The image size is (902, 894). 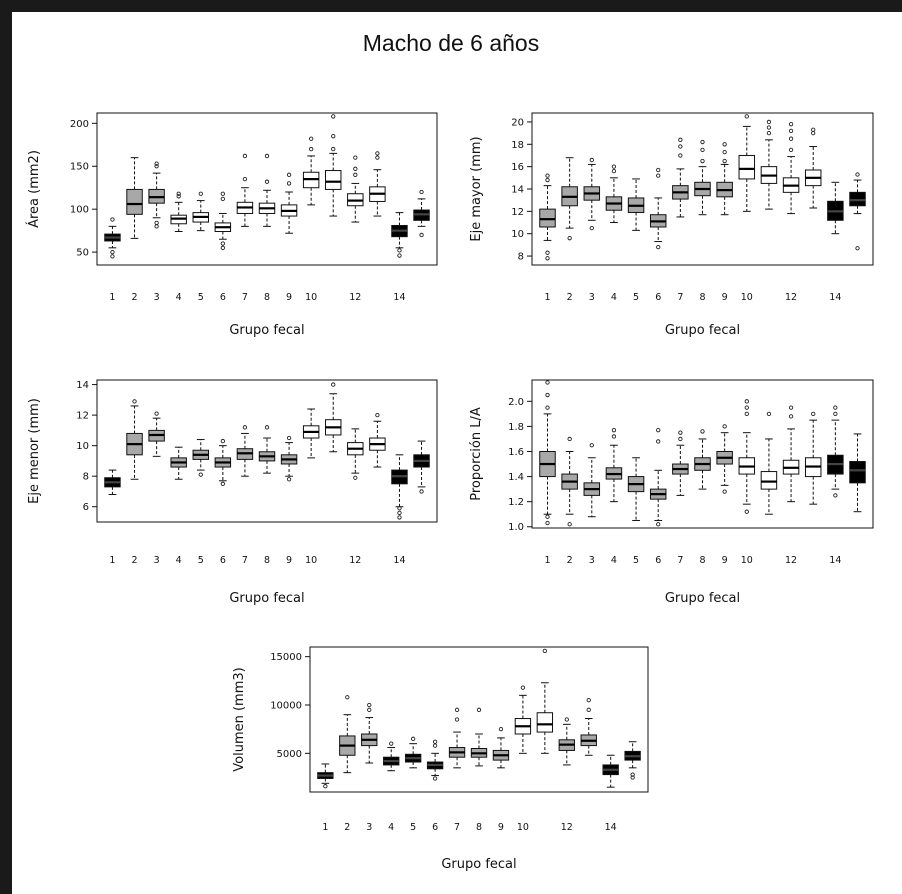 What do you see at coordinates (457, 827) in the screenshot?
I see `x-tick-label: 7` at bounding box center [457, 827].